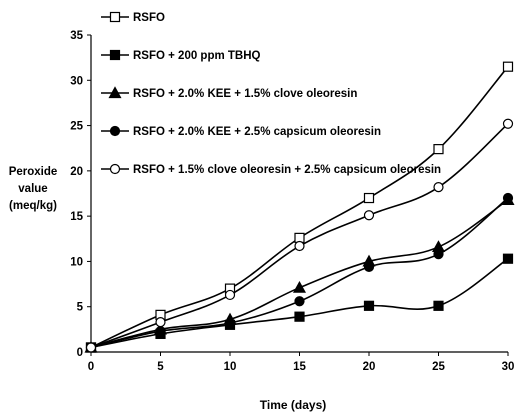  What do you see at coordinates (76, 172) in the screenshot?
I see `y-tick-label: 20` at bounding box center [76, 172].